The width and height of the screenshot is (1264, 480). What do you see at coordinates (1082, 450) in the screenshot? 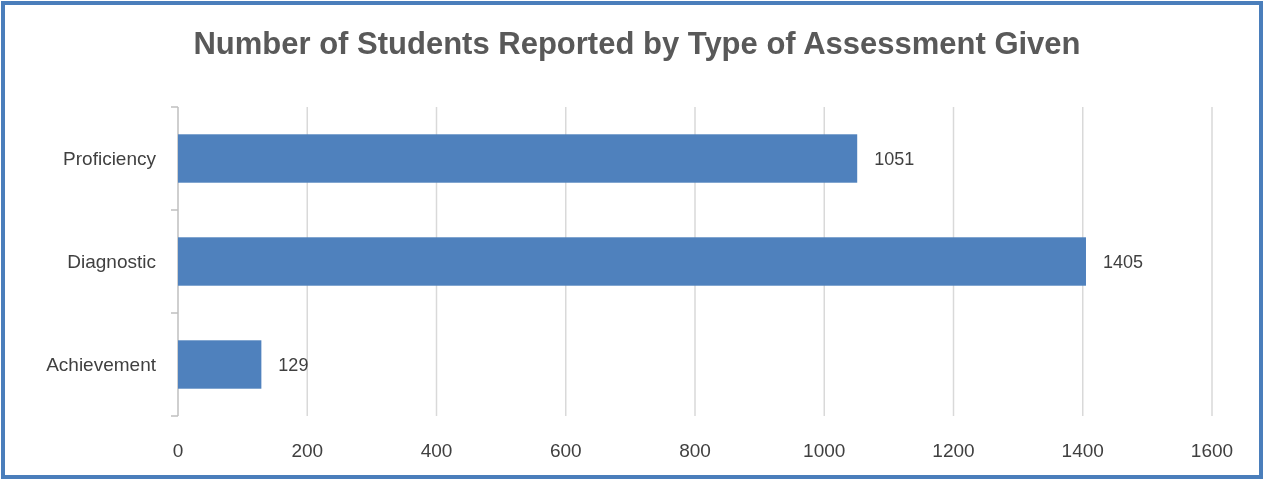
I see `x-tick-label: 1400` at bounding box center [1082, 450].